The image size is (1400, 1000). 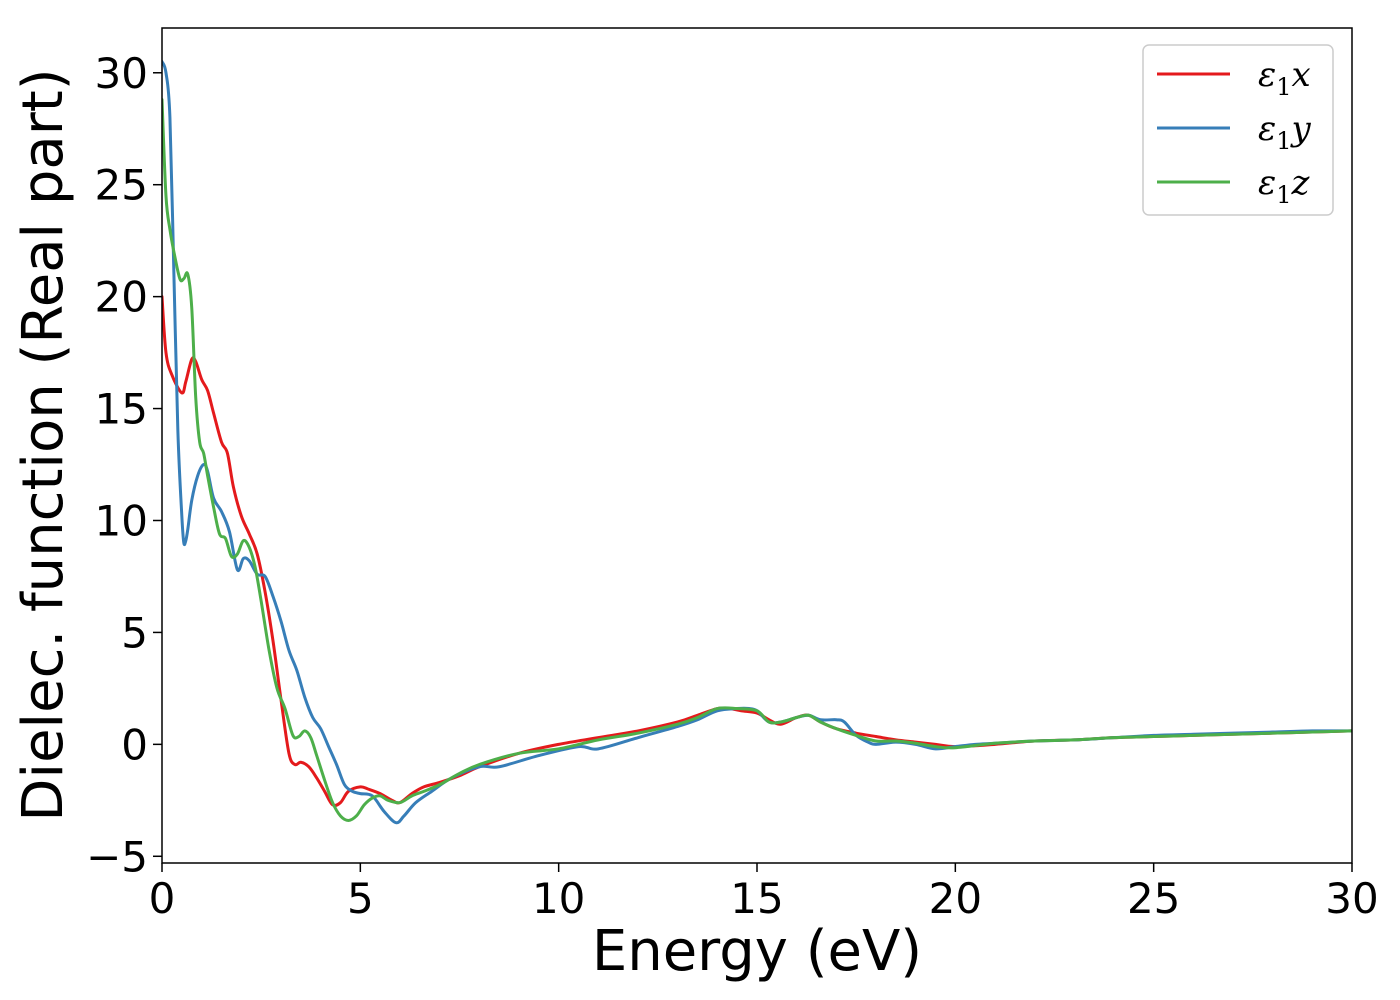 What do you see at coordinates (121, 409) in the screenshot?
I see `y-tick-label: 15` at bounding box center [121, 409].